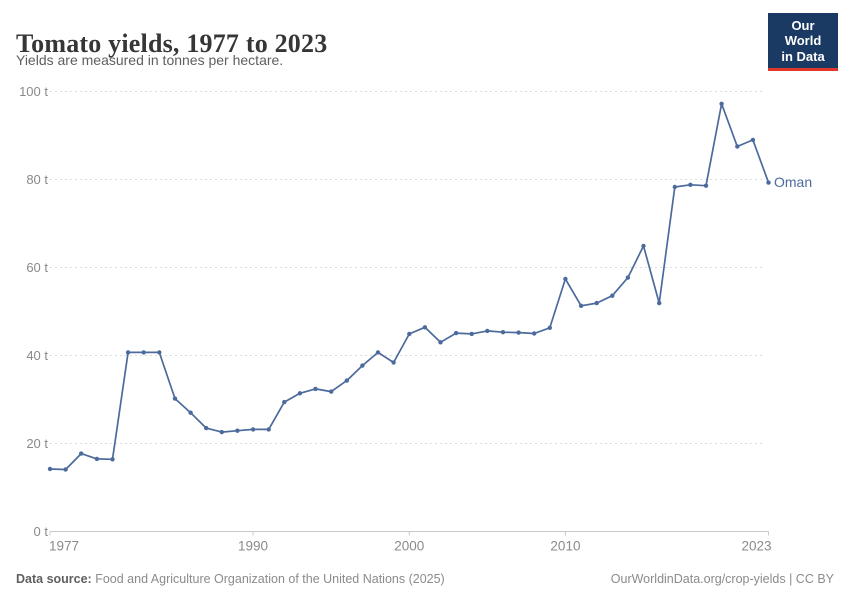 This screenshot has height=600, width=850. Describe the element at coordinates (54, 579) in the screenshot. I see `data-source-label: Data source:` at that location.